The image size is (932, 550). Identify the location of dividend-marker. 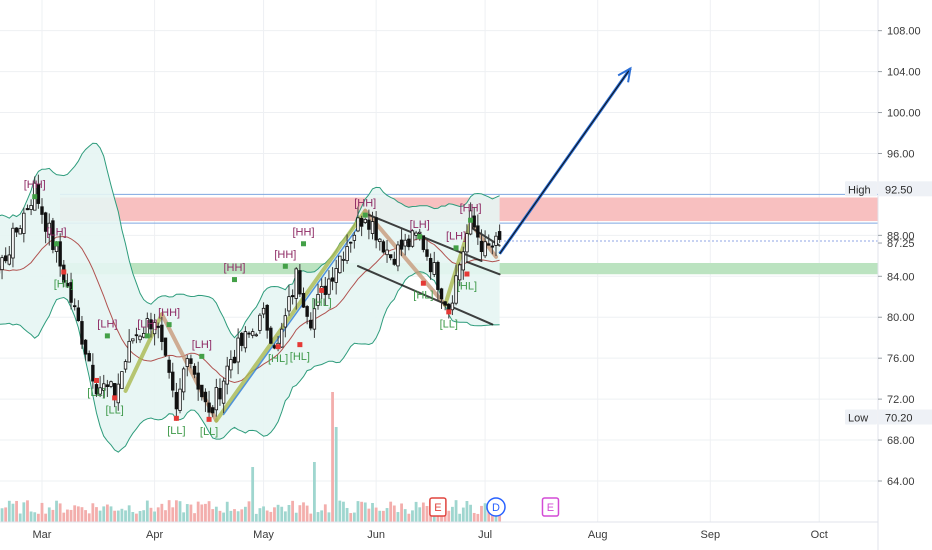
(496, 507).